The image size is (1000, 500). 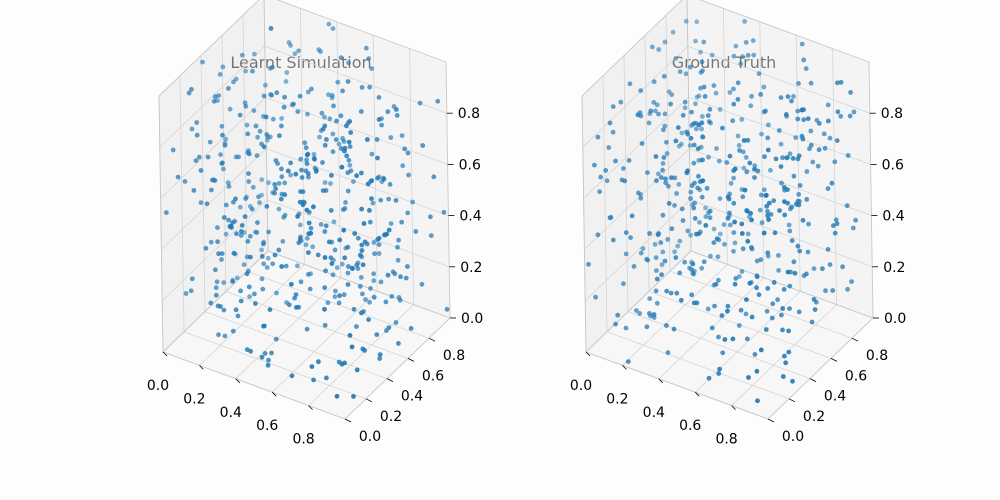 What do you see at coordinates (158, 386) in the screenshot?
I see `x-tick-label: 0.0` at bounding box center [158, 386].